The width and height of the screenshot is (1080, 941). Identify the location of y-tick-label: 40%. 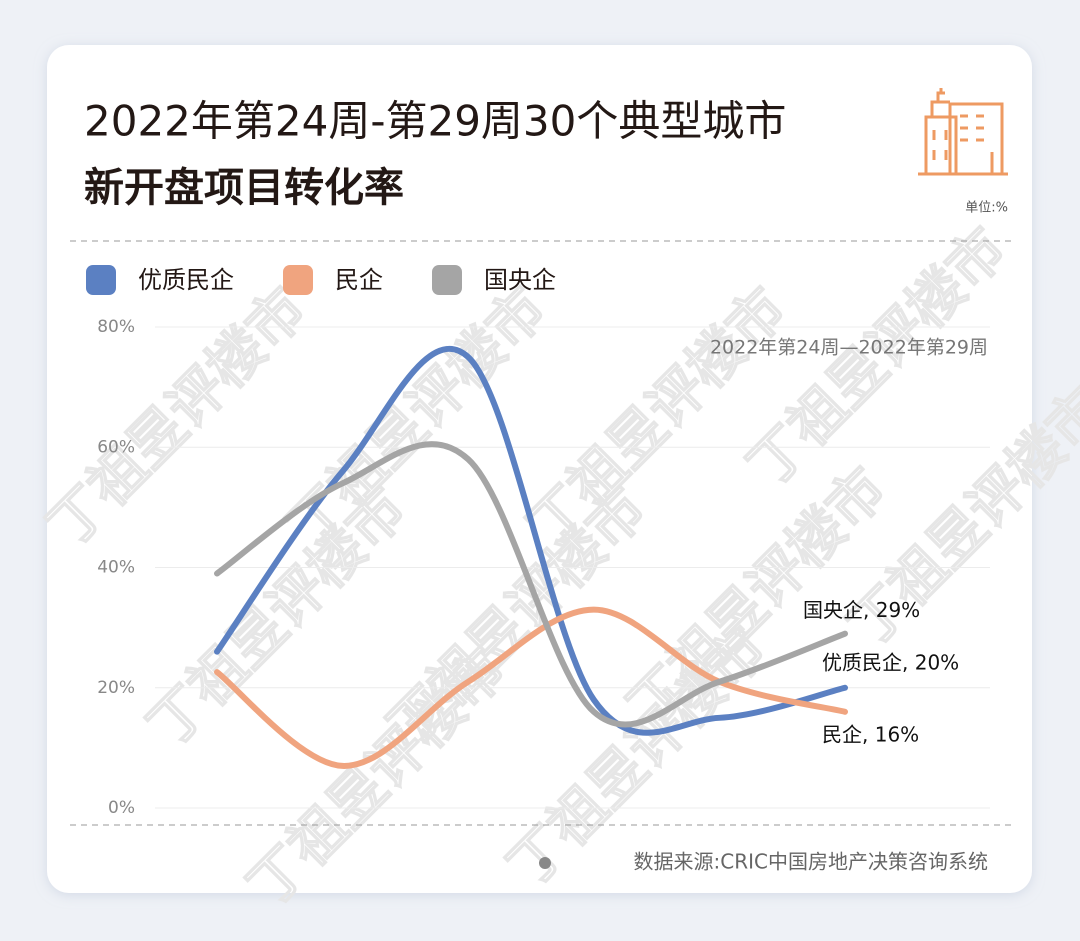
(116, 568).